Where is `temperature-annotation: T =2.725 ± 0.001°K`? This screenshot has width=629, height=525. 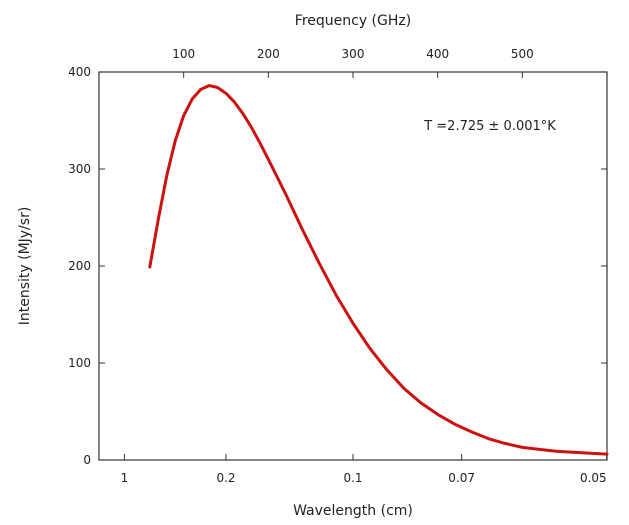
temperature-annotation: T =2.725 ± 0.001°K is located at coordinates (489, 126).